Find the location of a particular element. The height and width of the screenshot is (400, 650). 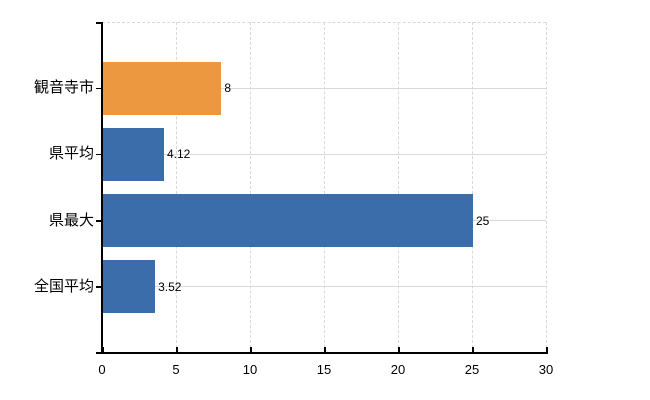

y-axis-top-tick is located at coordinates (99, 23).